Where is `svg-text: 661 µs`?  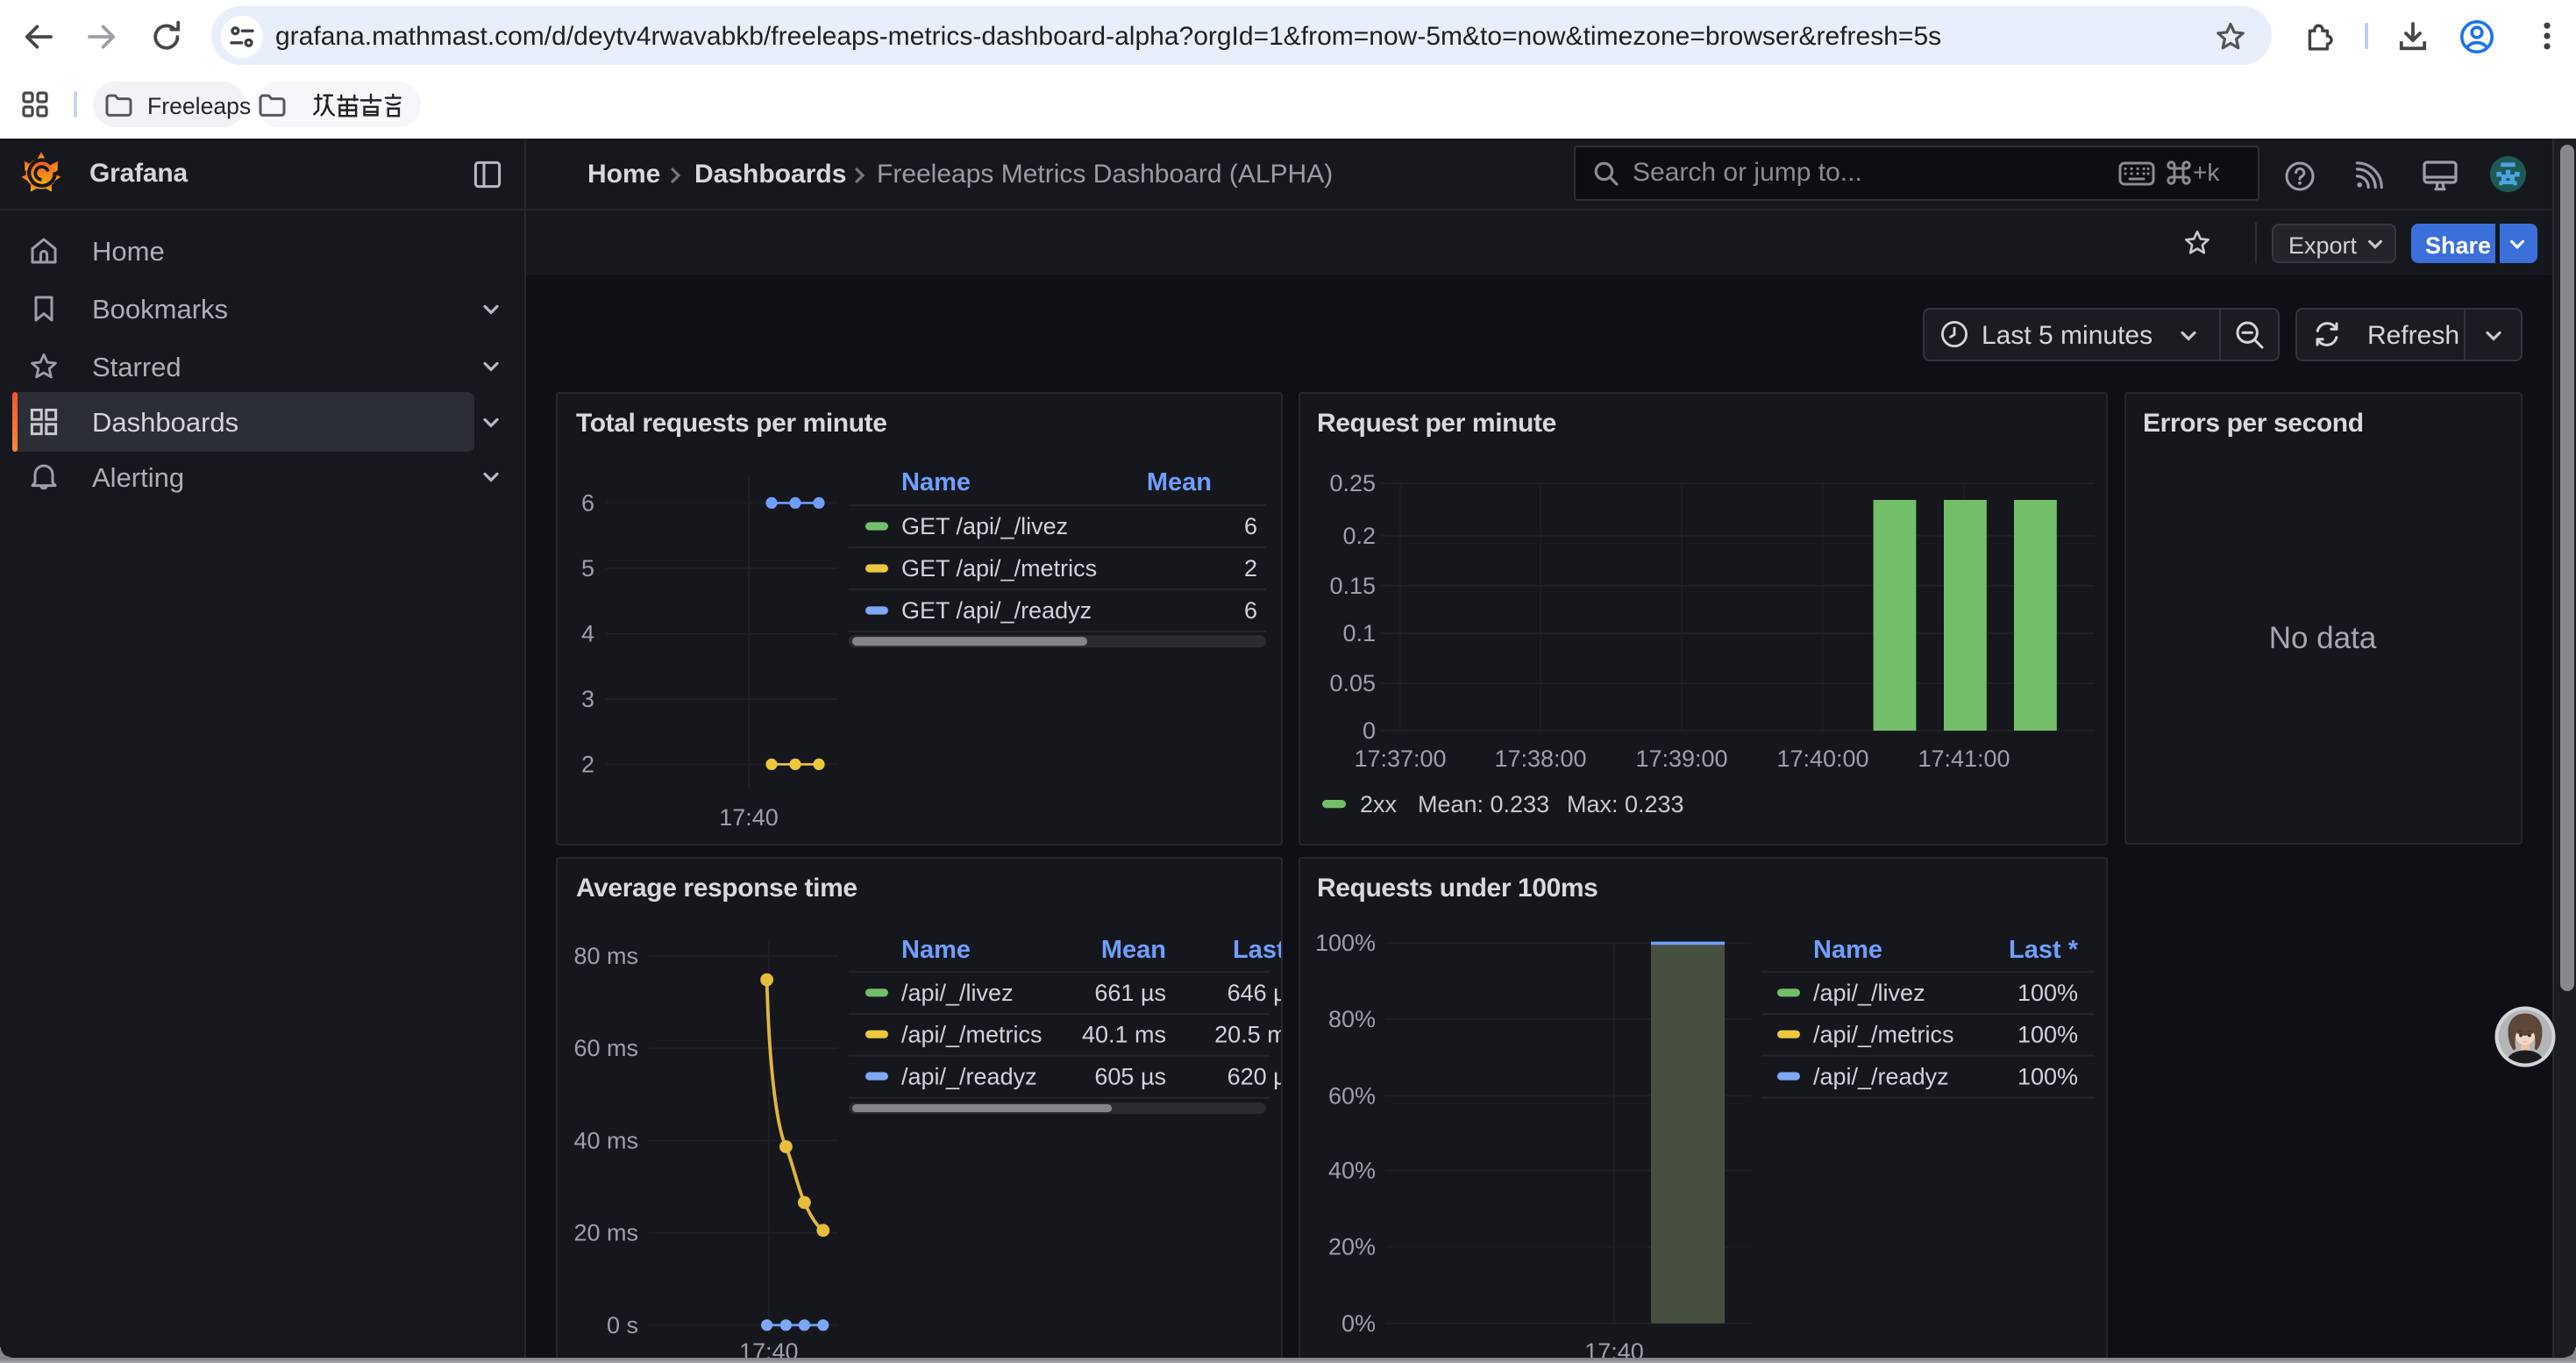
svg-text: 661 µs is located at coordinates (1130, 993).